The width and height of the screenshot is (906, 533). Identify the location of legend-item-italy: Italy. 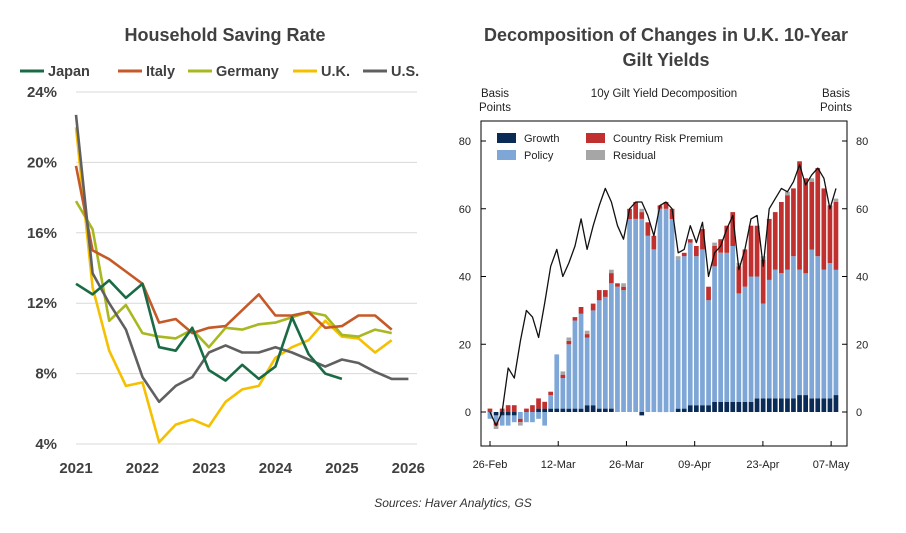
(146, 72).